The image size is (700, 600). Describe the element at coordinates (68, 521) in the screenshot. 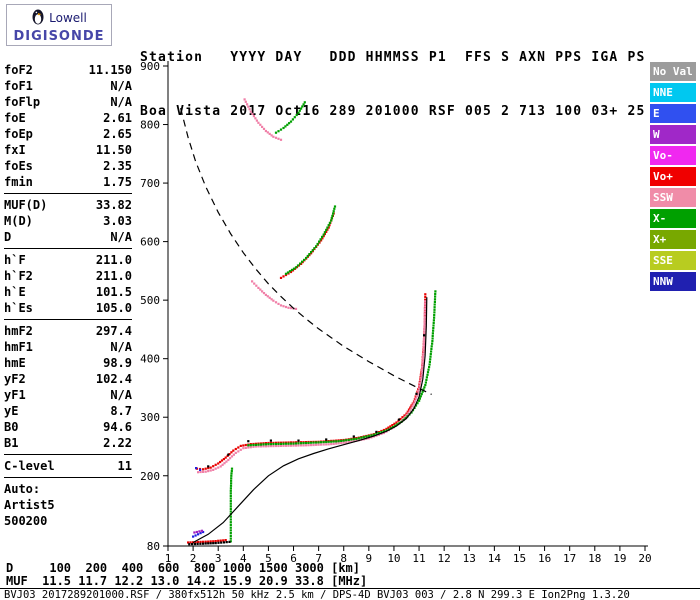

I see `param-row: 500200` at that location.